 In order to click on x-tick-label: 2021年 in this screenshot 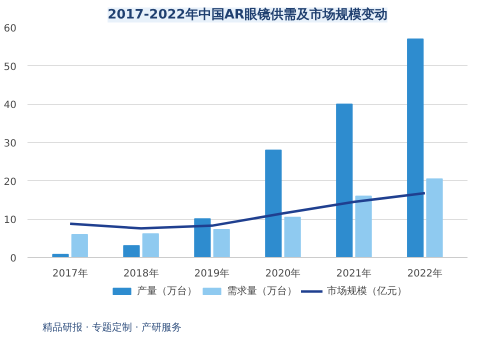, I will do `click(354, 274)`.